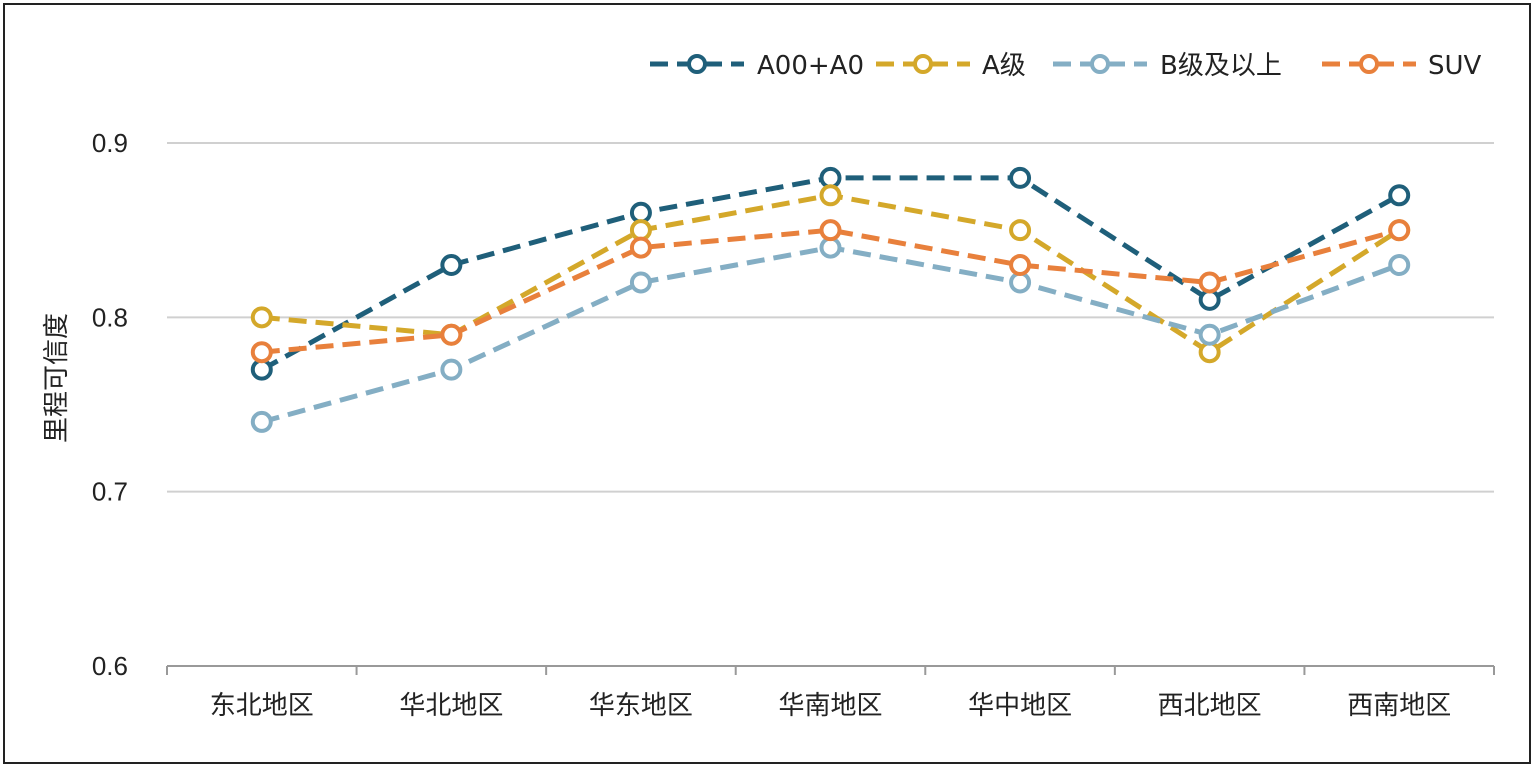  Describe the element at coordinates (641, 706) in the screenshot. I see `x-tick-label: 华东地区` at that location.